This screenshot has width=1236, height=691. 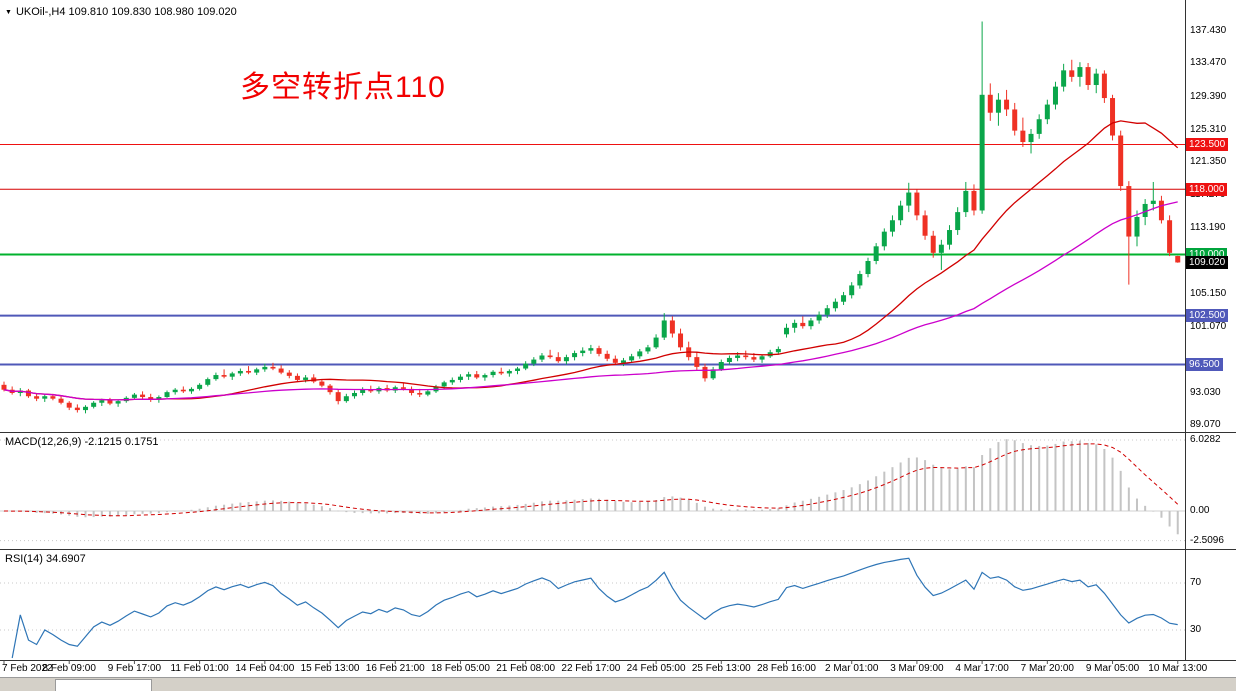 What do you see at coordinates (1207, 316) in the screenshot?
I see `price-highlight-label: 102.500` at bounding box center [1207, 316].